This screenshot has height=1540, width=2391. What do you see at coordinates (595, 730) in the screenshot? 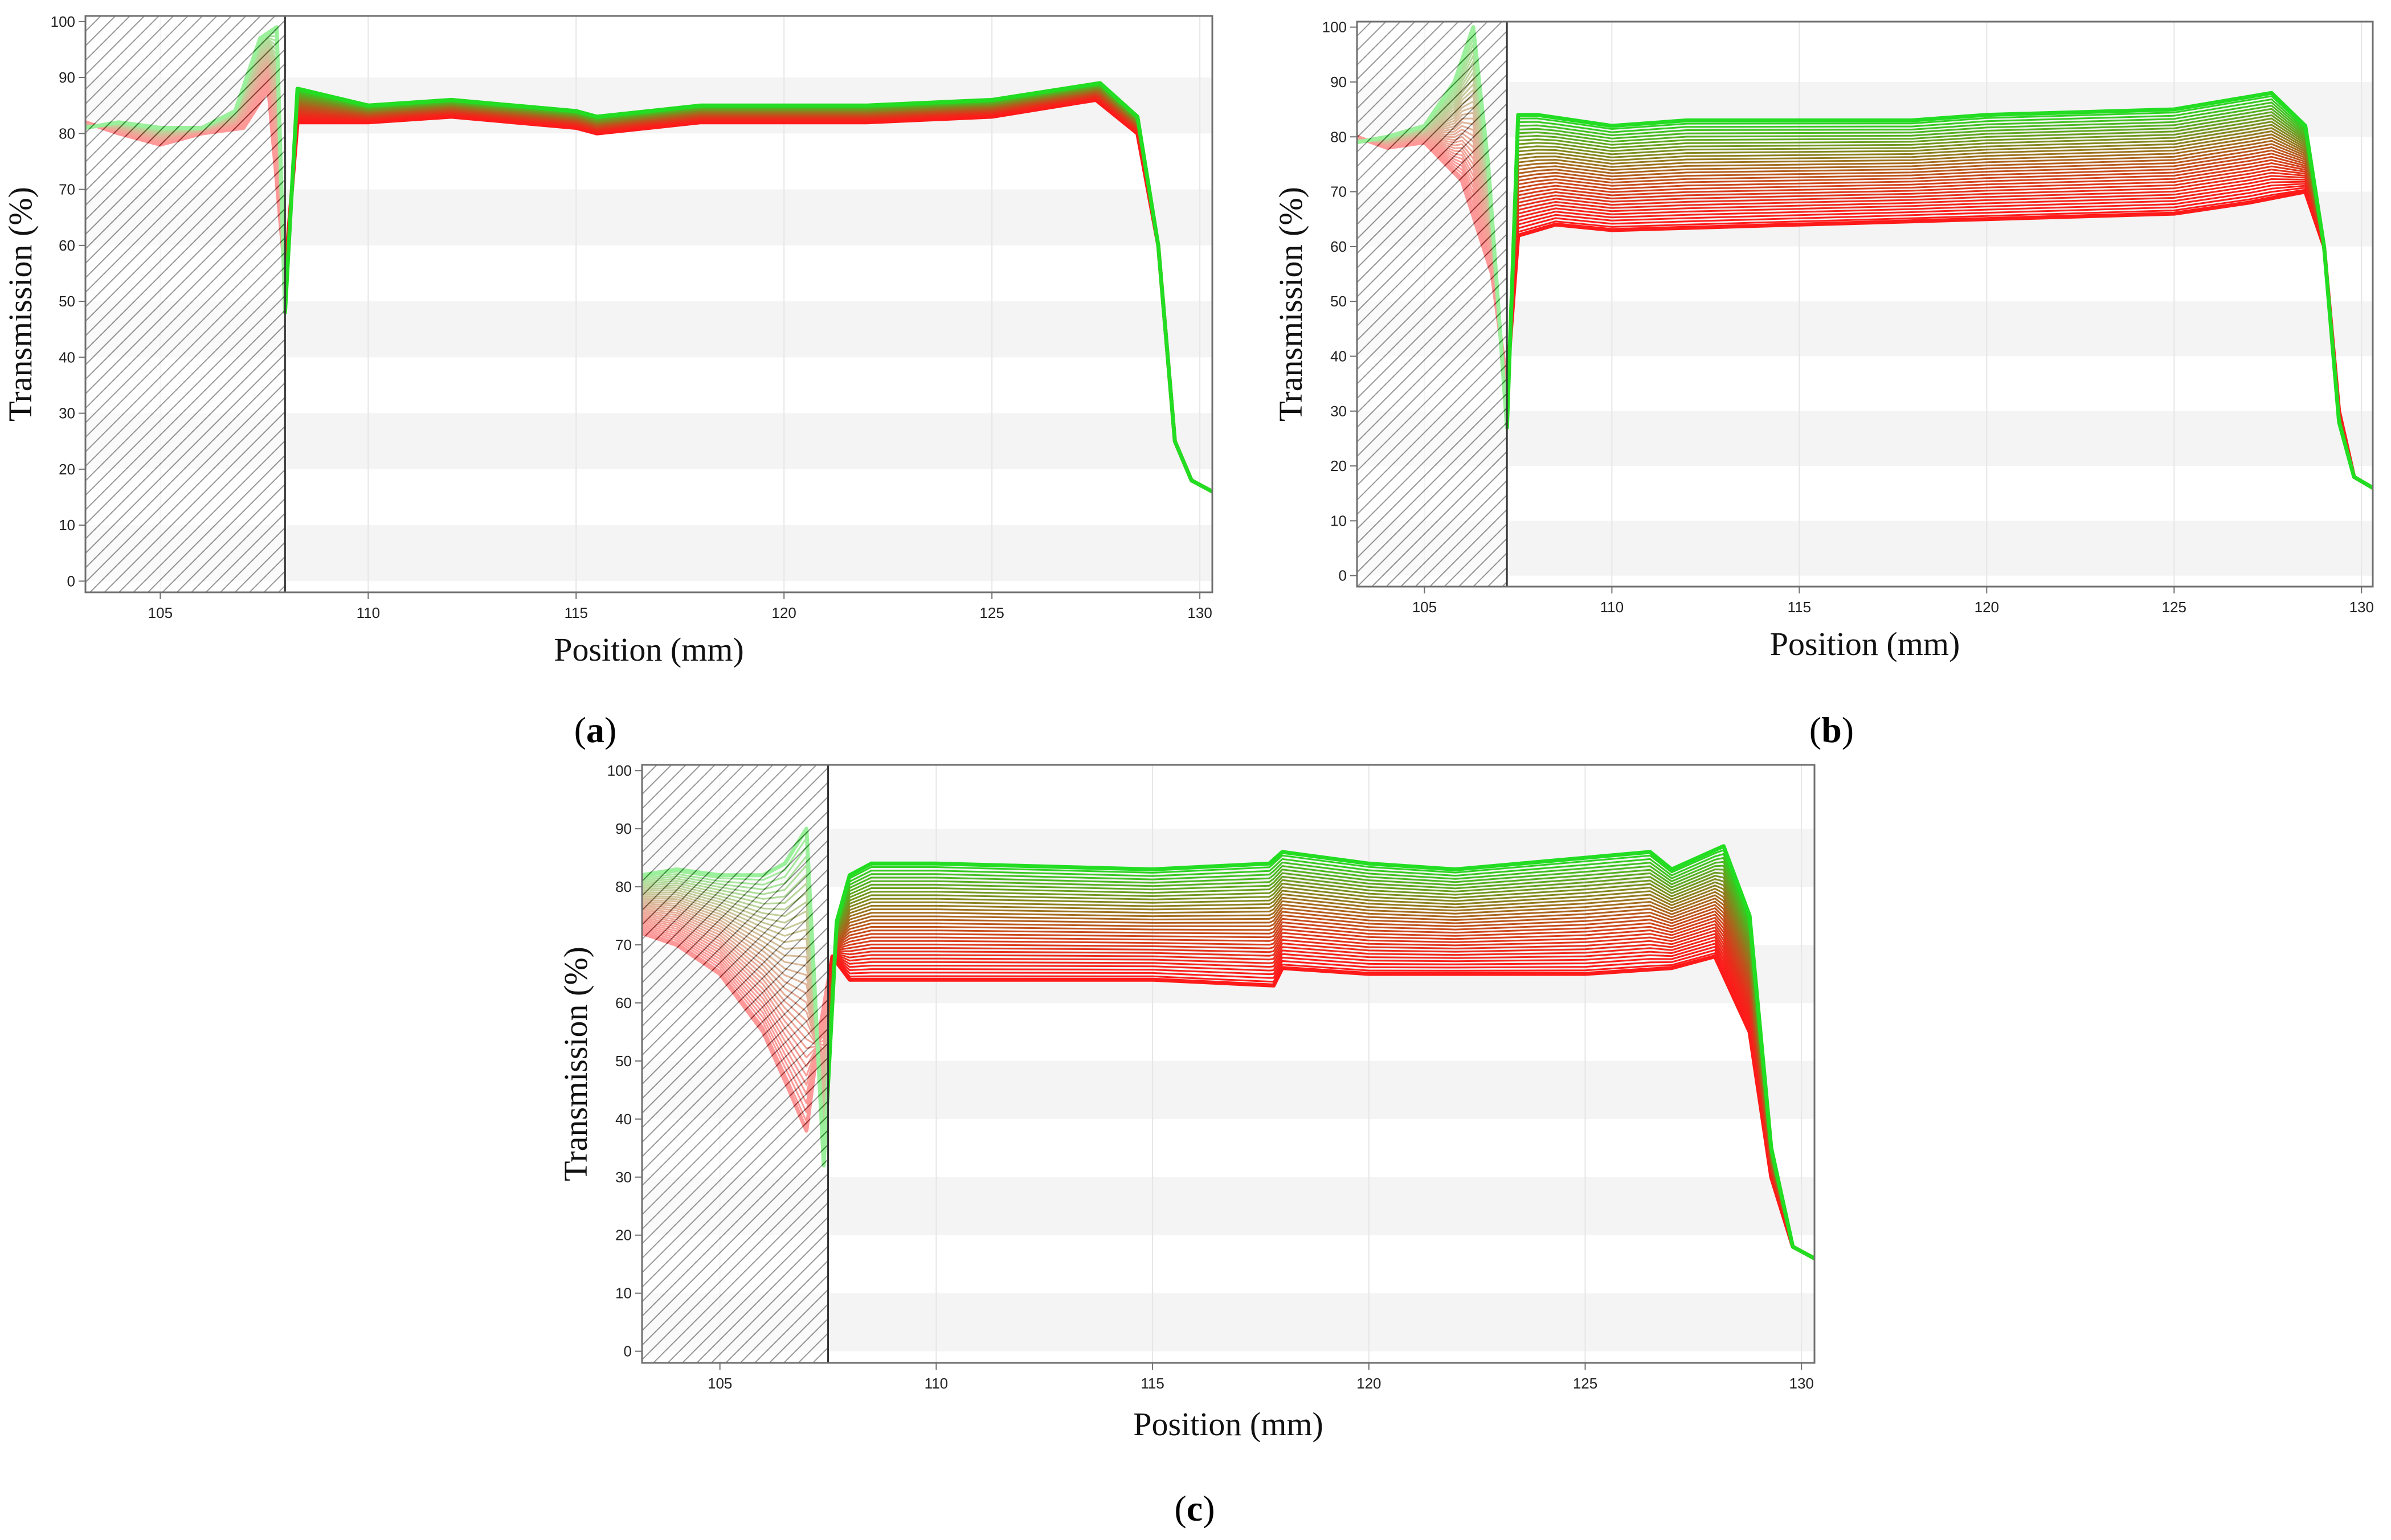
I see `panel-label-a: (a)` at bounding box center [595, 730].